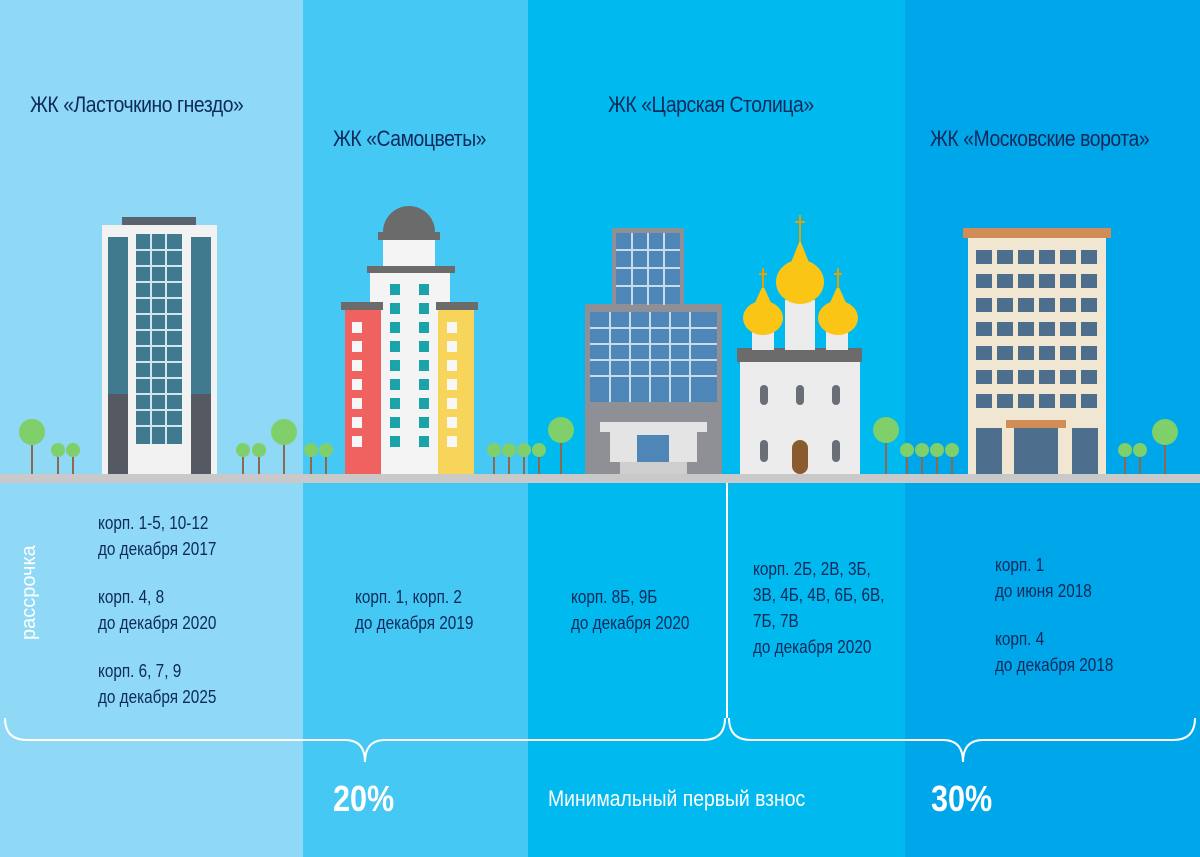 Image resolution: width=1200 pixels, height=857 pixels. I want to click on building-church, so click(799, 344).